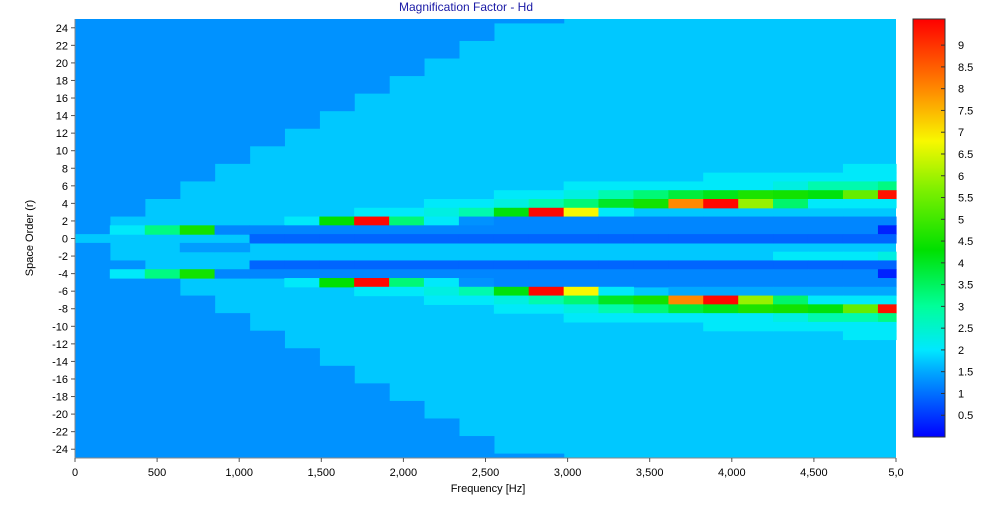  Describe the element at coordinates (961, 220) in the screenshot. I see `colorbar-tick-label: 5` at that location.